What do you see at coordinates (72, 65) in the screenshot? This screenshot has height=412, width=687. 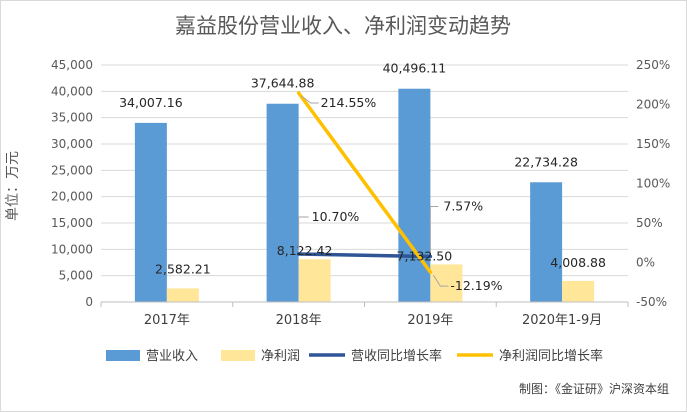 I see `y-tick-label: 45,000` at bounding box center [72, 65].